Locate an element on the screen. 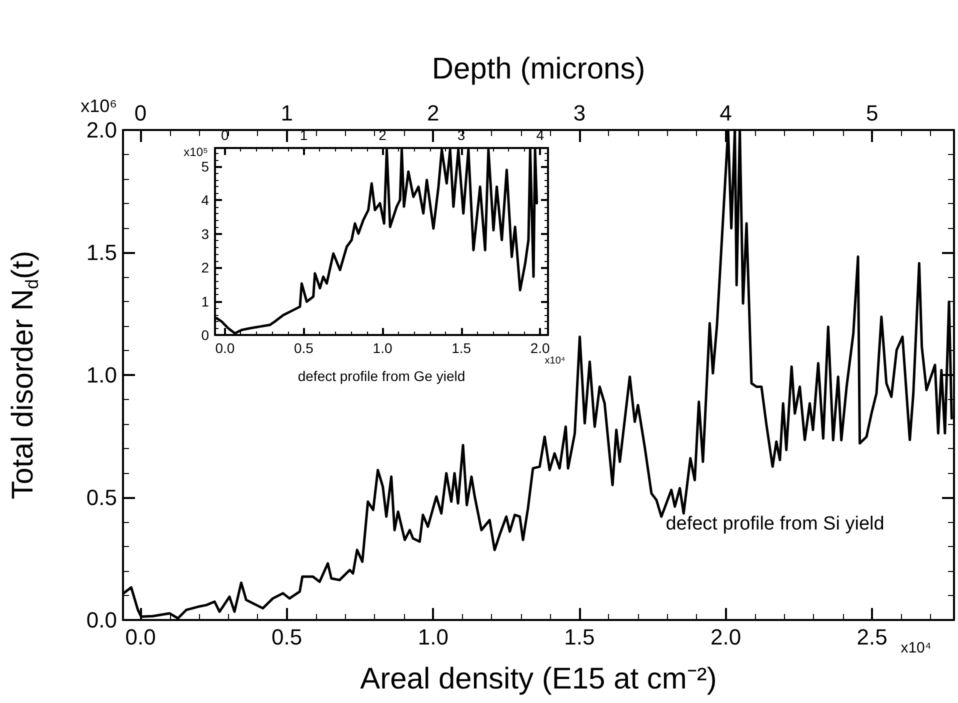  y-tick-label: 2.0 is located at coordinates (101, 130).